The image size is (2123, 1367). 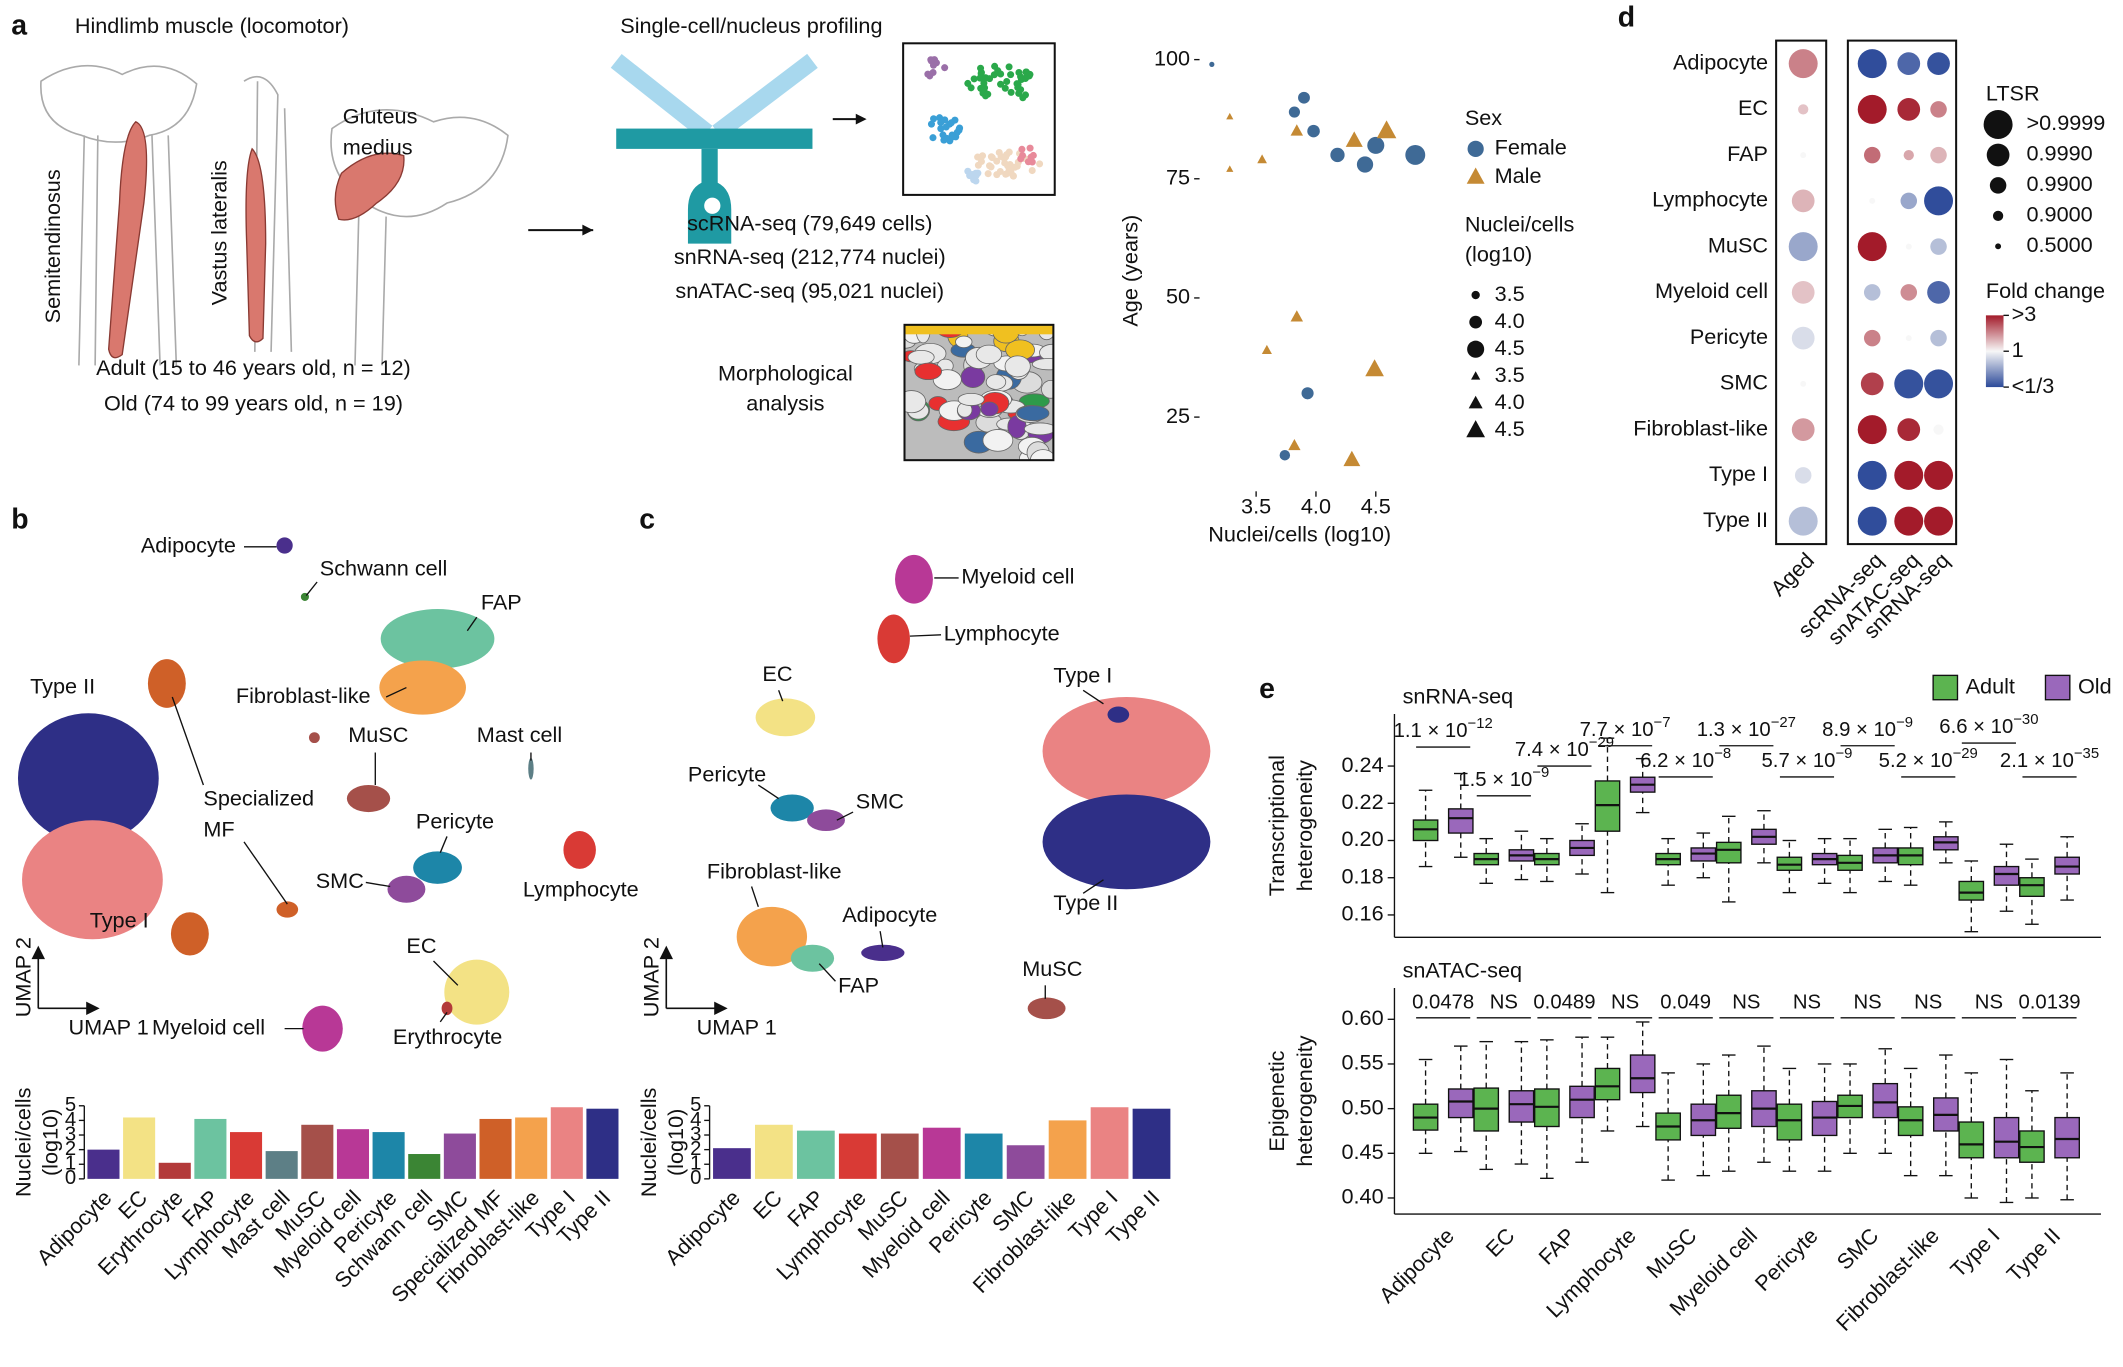 I want to click on legend-label: Old, so click(x=2095, y=685).